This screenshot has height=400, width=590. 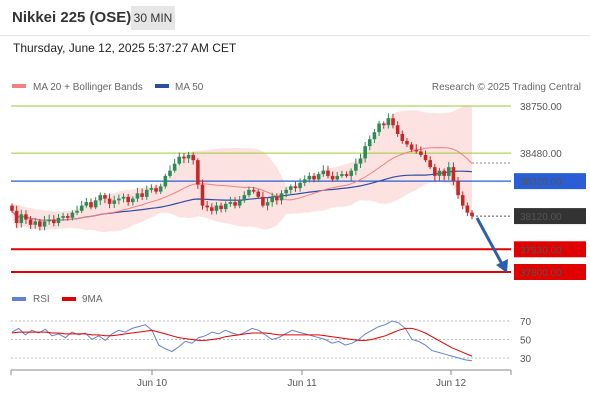 What do you see at coordinates (526, 359) in the screenshot?
I see `rsi-tick-label: 30` at bounding box center [526, 359].